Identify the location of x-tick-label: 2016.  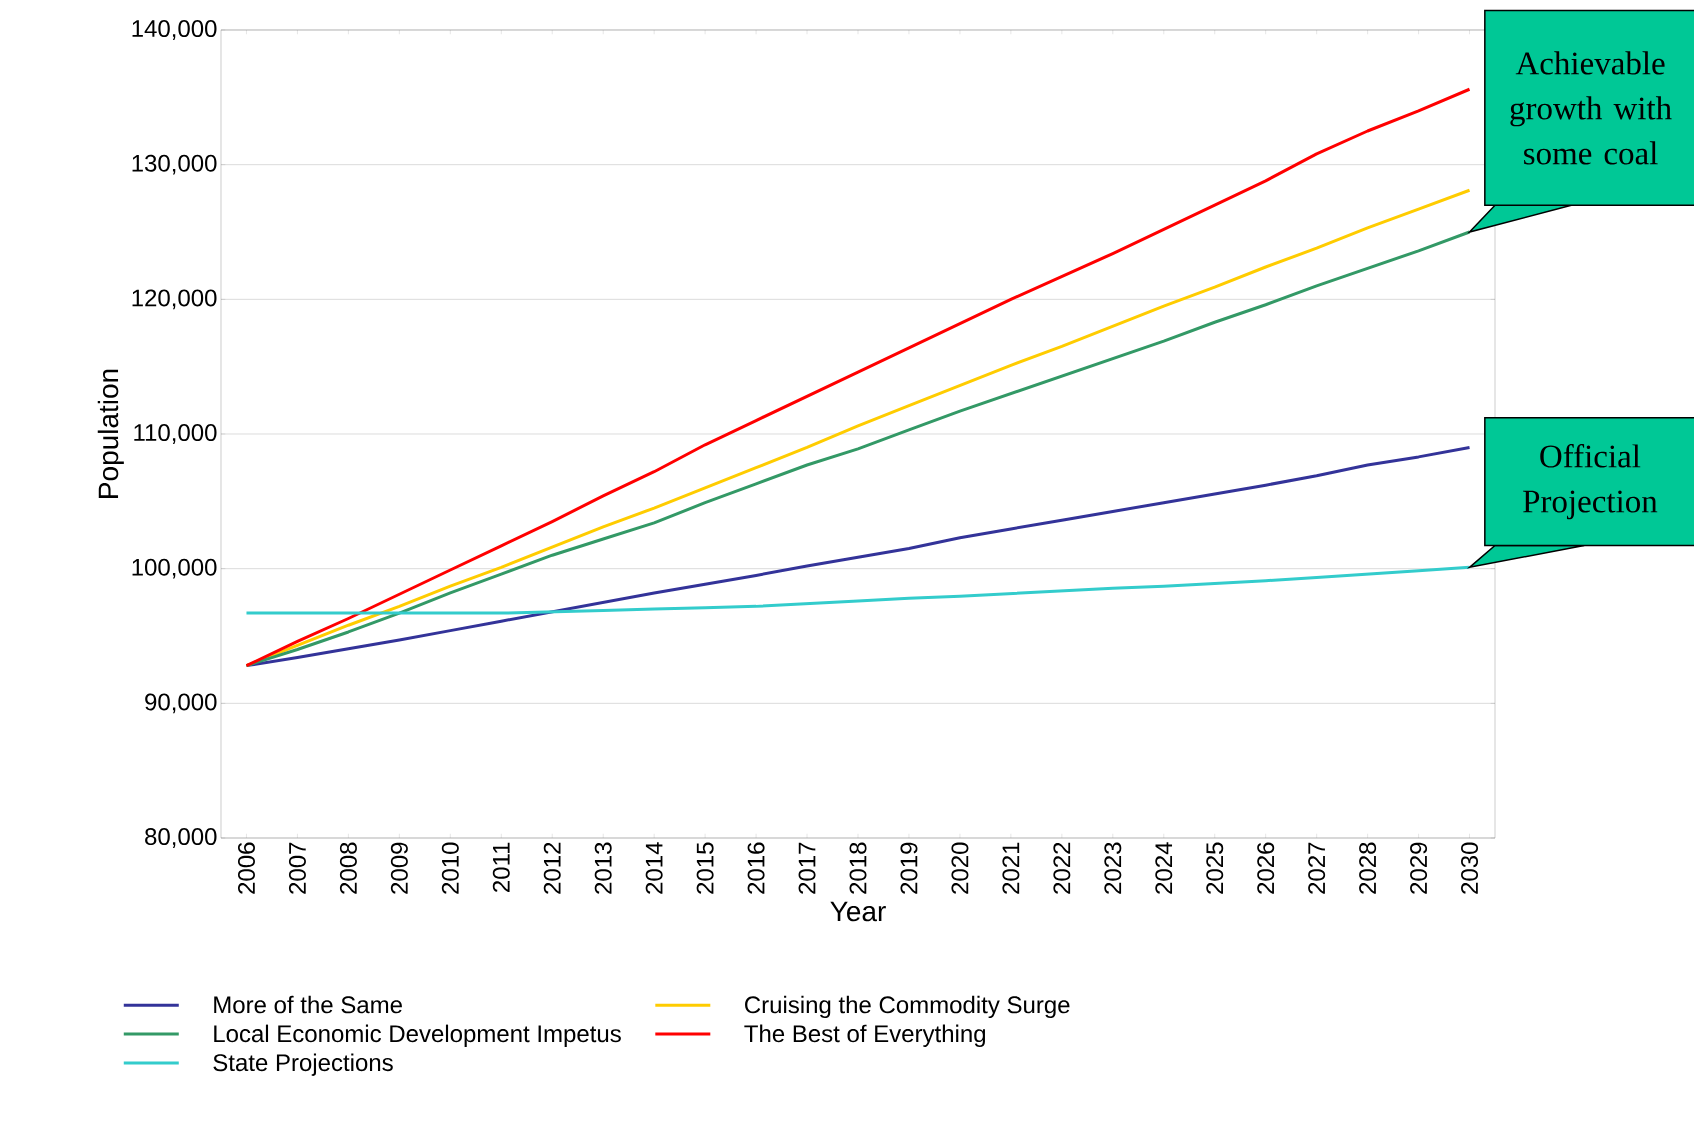
(756, 868).